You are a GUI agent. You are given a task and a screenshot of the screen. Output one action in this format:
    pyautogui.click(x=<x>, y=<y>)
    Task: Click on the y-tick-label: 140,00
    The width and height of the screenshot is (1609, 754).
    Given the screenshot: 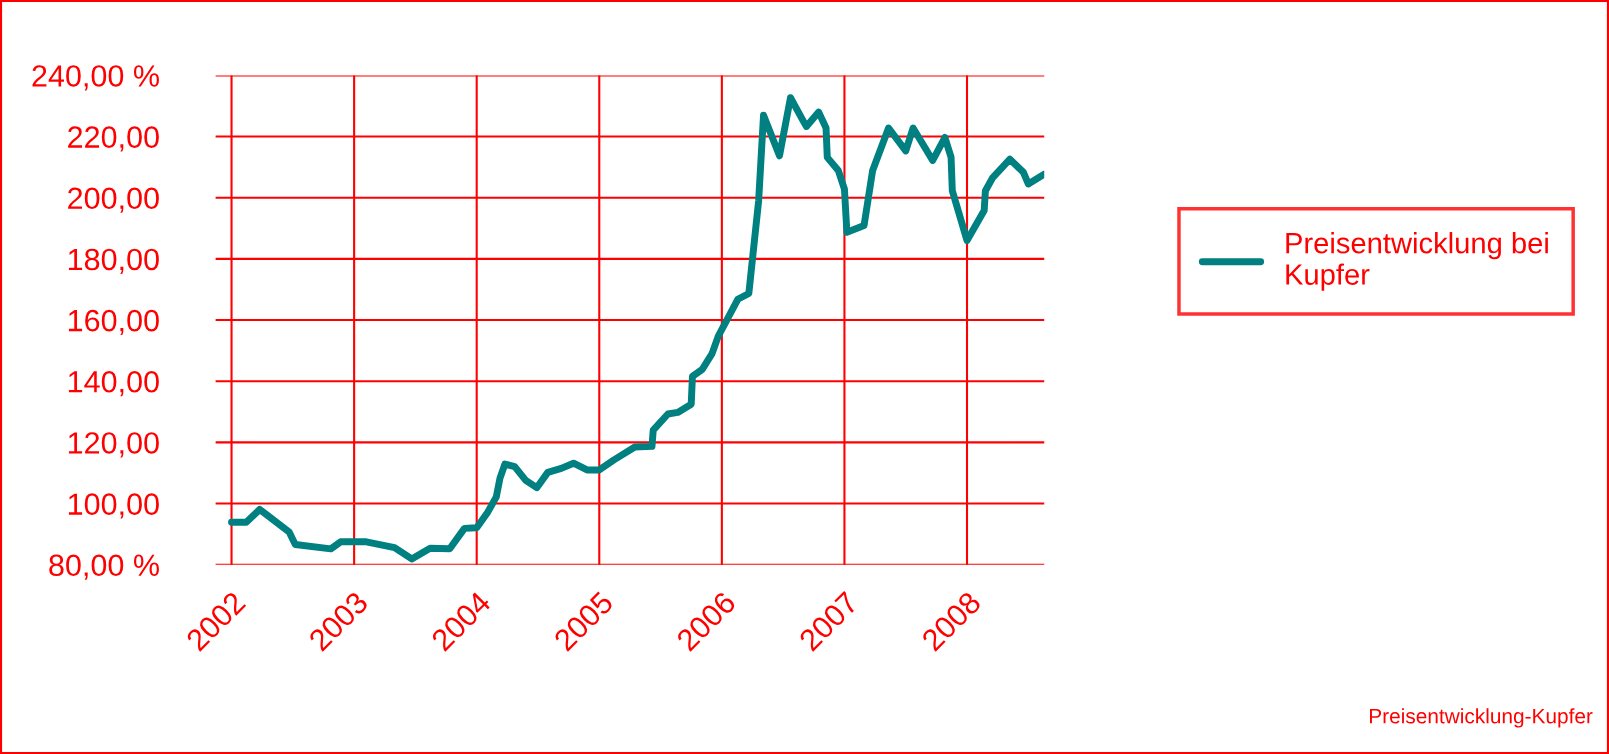 What is the action you would take?
    pyautogui.click(x=113, y=383)
    